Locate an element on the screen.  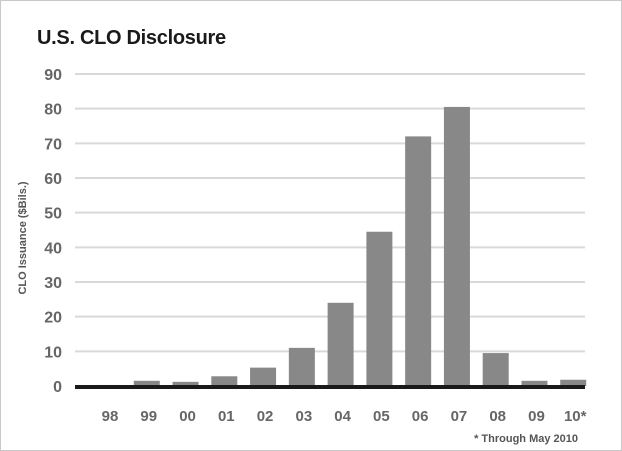
x-tick-label: 09 is located at coordinates (536, 416).